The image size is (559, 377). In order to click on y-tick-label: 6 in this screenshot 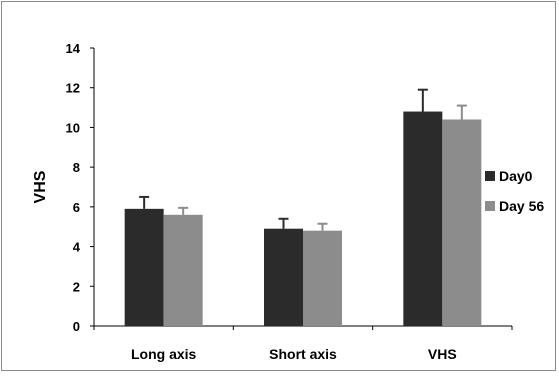, I will do `click(76, 207)`.